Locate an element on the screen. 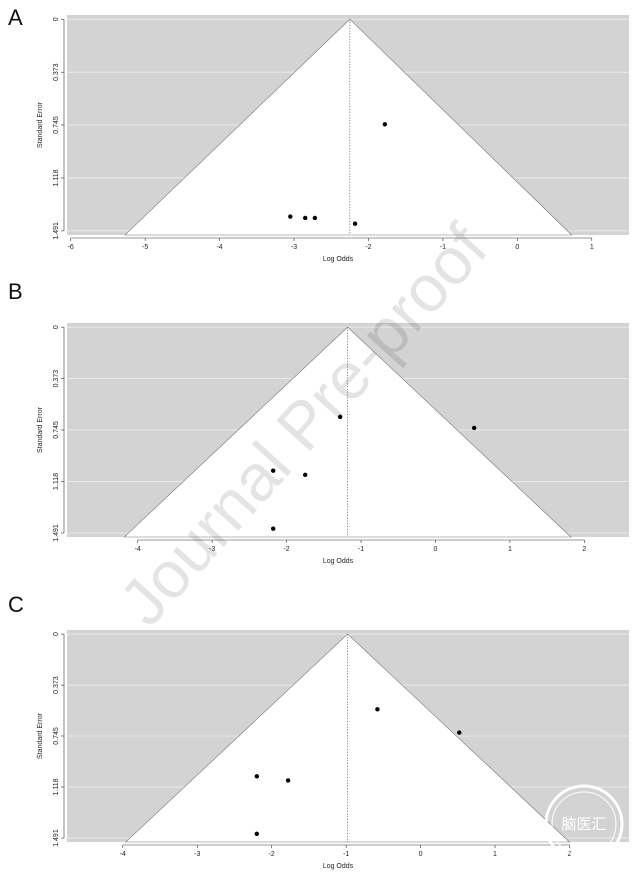 The image size is (639, 883). x-tick-label: -6 is located at coordinates (71, 247).